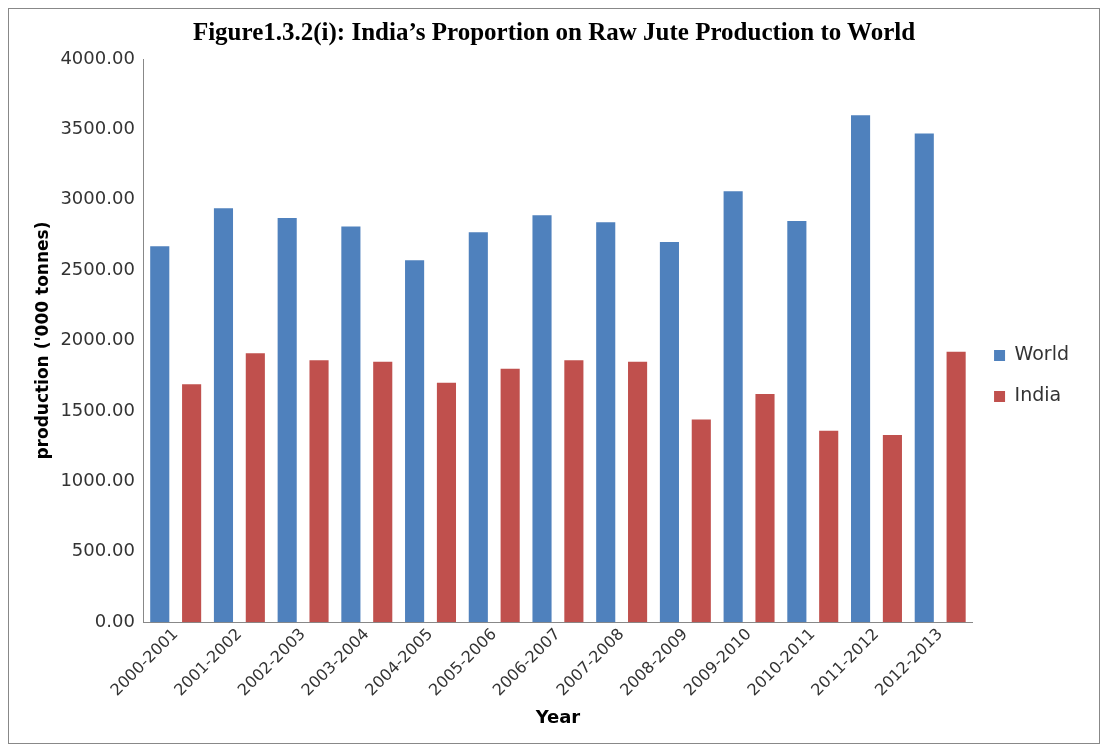 The height and width of the screenshot is (754, 1110). What do you see at coordinates (97, 57) in the screenshot?
I see `y-tick-label: 4000.00` at bounding box center [97, 57].